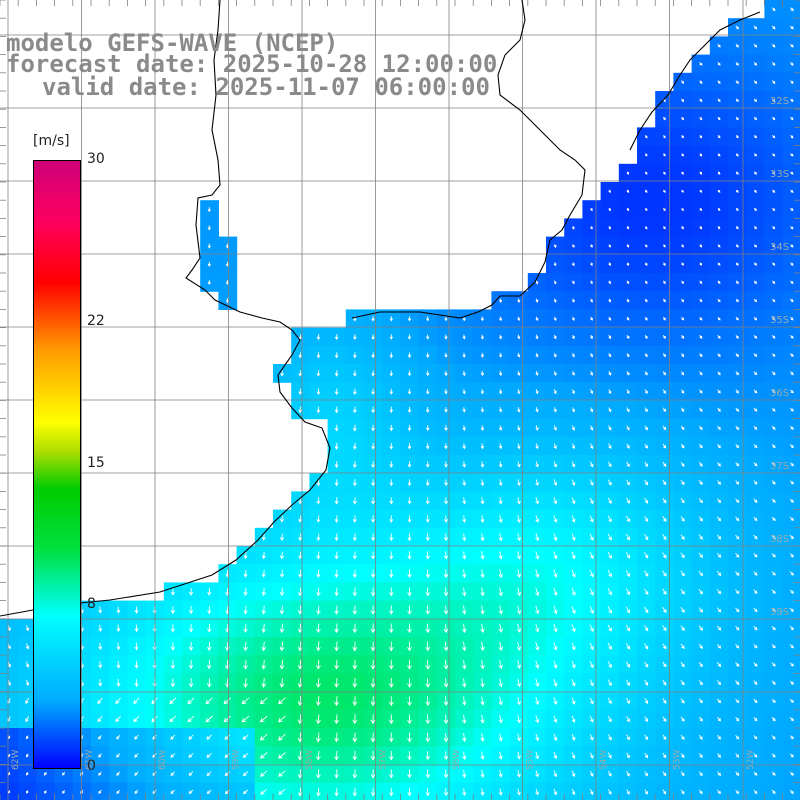 This screenshot has height=800, width=800. What do you see at coordinates (172, 43) in the screenshot?
I see `model-title: modelo GEFS-WAVE (NCEP)` at bounding box center [172, 43].